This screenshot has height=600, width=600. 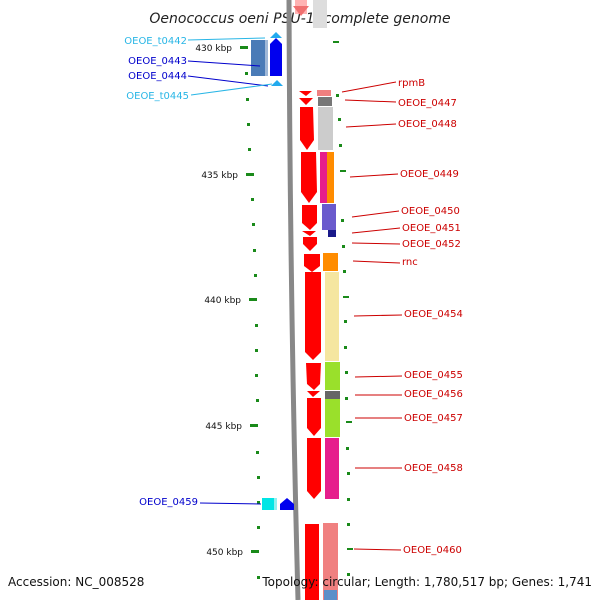 What do you see at coordinates (219, 176) in the screenshot?
I see `scale-label-435: 435 kbp` at bounding box center [219, 176].